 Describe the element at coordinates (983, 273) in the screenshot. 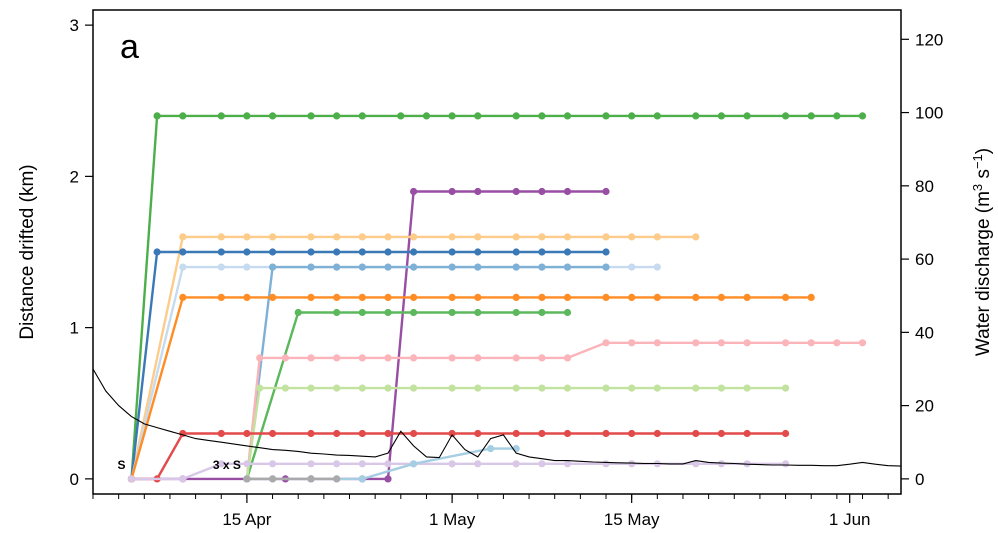

I see `y2-title-base: Water discharge (m` at that location.